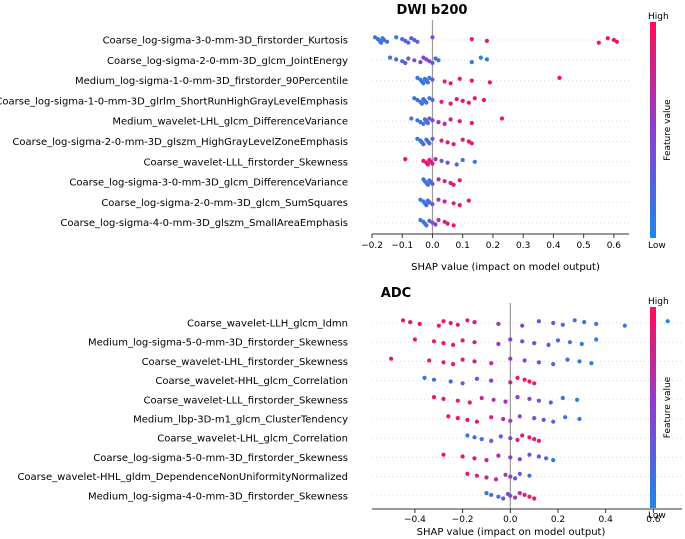 The height and width of the screenshot is (539, 685). What do you see at coordinates (463, 246) in the screenshot?
I see `dwi-x-tick-label: 0.1` at bounding box center [463, 246].